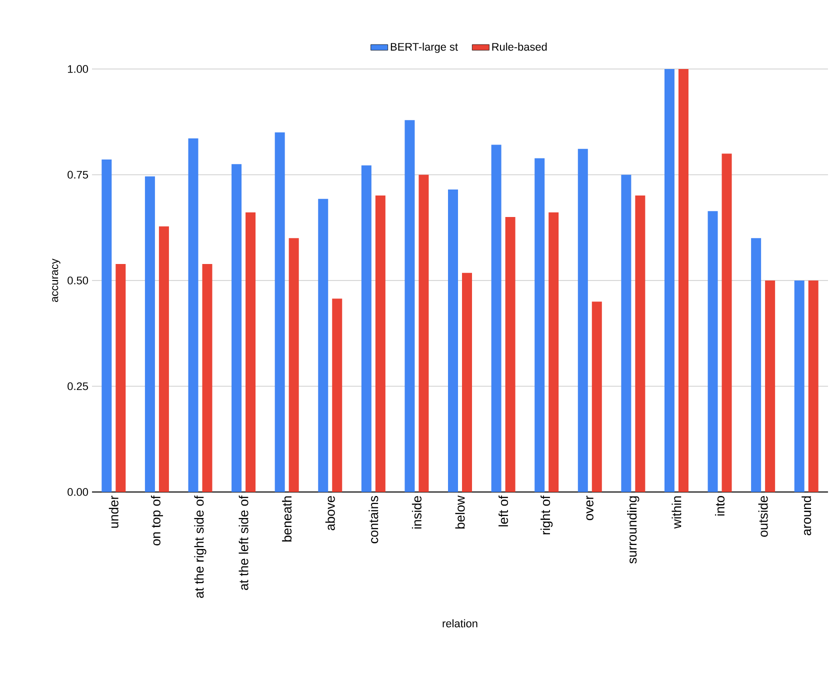 This screenshot has width=829, height=693. What do you see at coordinates (78, 69) in the screenshot?
I see `y-tick-label: 1.00` at bounding box center [78, 69].